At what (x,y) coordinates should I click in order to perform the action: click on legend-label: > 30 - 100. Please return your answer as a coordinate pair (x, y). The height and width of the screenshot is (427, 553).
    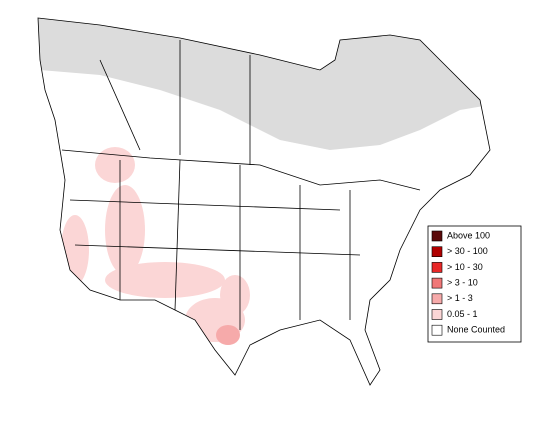
    Looking at the image, I should click on (467, 251).